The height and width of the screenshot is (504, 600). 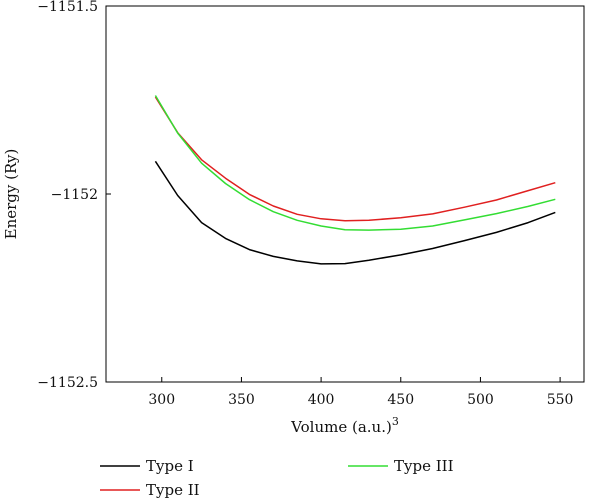 What do you see at coordinates (161, 400) in the screenshot?
I see `x-tick-label: 300` at bounding box center [161, 400].